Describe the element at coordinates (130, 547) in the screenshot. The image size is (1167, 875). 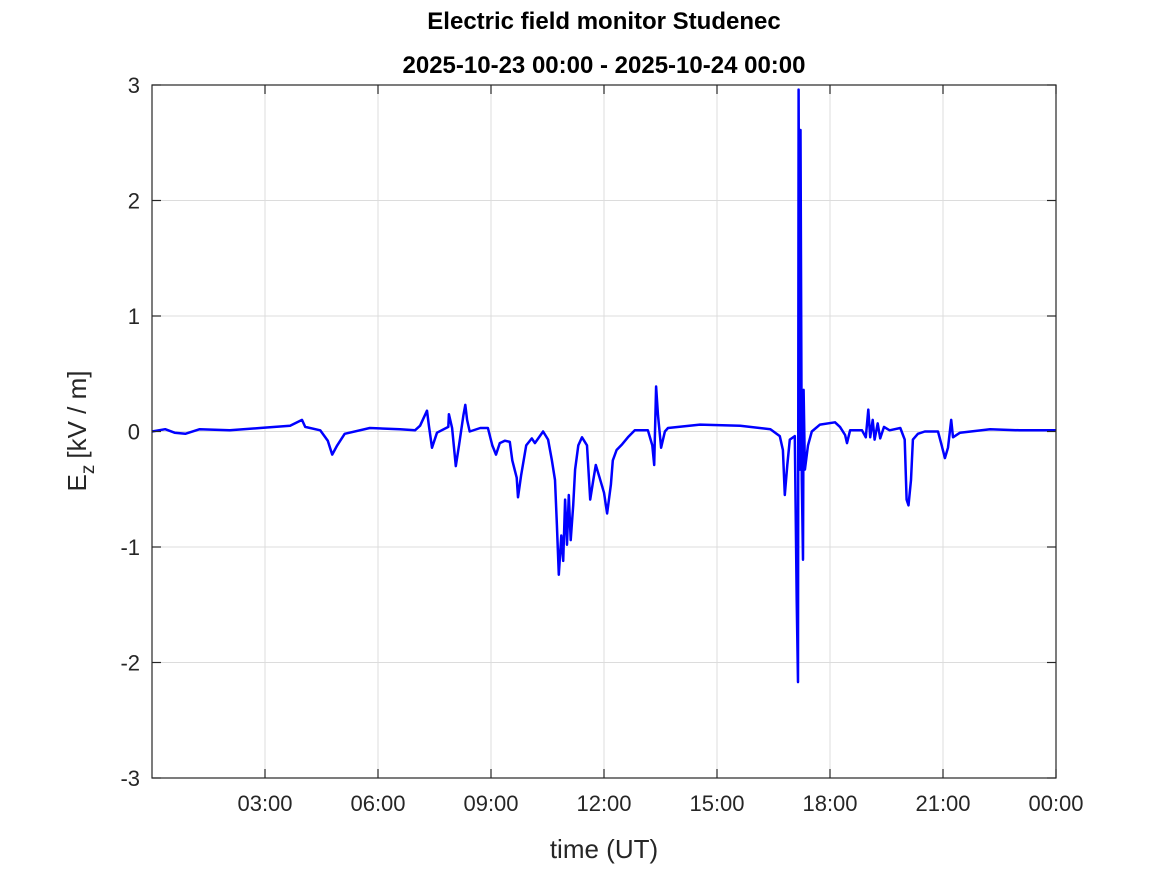
I see `y-tick-label: -1` at that location.